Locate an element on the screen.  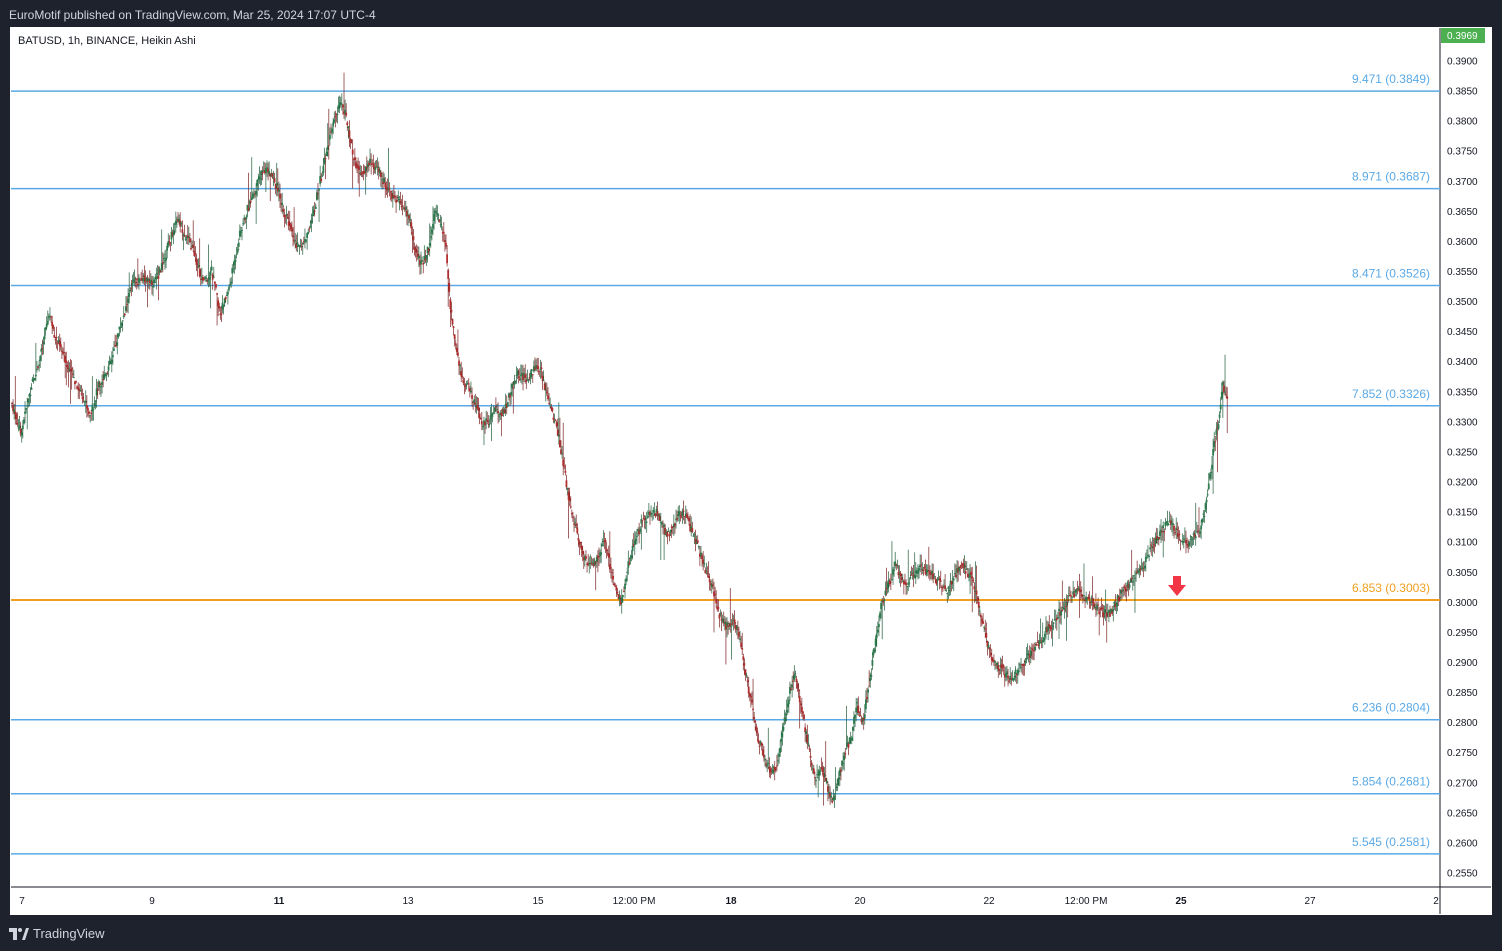
price-tick-label: 0.3850 is located at coordinates (1462, 92).